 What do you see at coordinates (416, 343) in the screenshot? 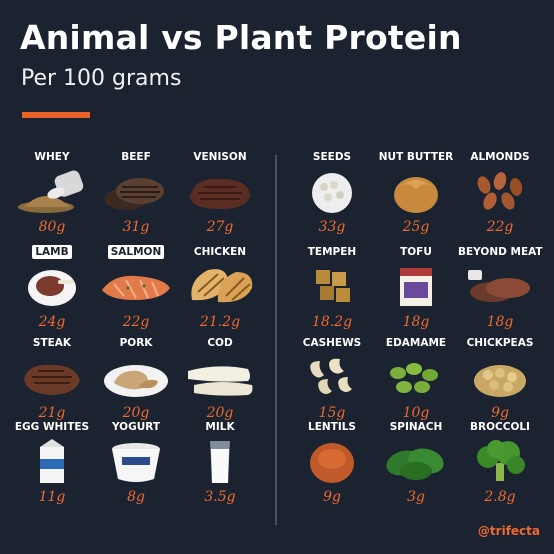
I see `food-label: EDAMAME` at bounding box center [416, 343].